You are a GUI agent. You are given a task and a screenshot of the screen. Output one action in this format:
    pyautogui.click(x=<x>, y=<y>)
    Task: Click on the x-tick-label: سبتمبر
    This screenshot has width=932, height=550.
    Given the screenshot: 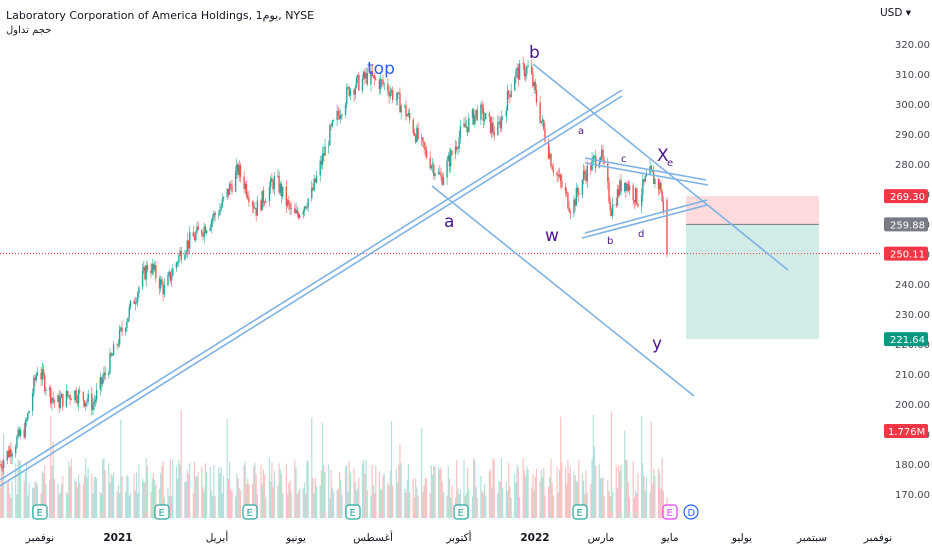 What is the action you would take?
    pyautogui.click(x=811, y=538)
    